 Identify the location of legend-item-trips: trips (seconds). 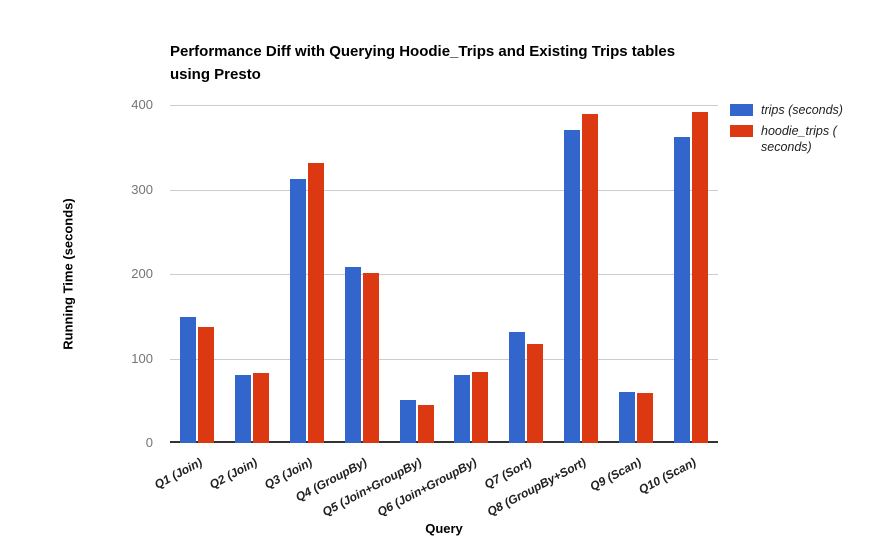
(805, 110).